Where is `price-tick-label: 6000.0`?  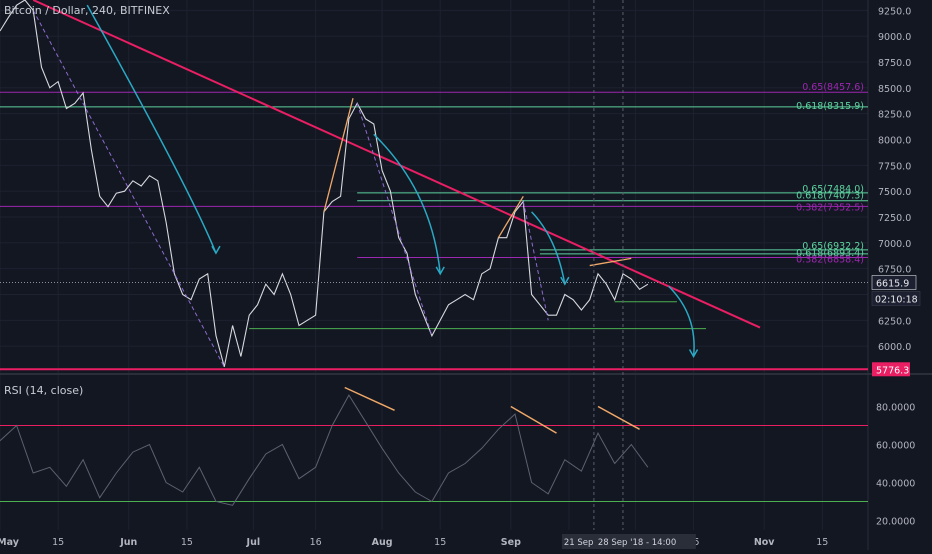
price-tick-label: 6000.0 is located at coordinates (894, 347).